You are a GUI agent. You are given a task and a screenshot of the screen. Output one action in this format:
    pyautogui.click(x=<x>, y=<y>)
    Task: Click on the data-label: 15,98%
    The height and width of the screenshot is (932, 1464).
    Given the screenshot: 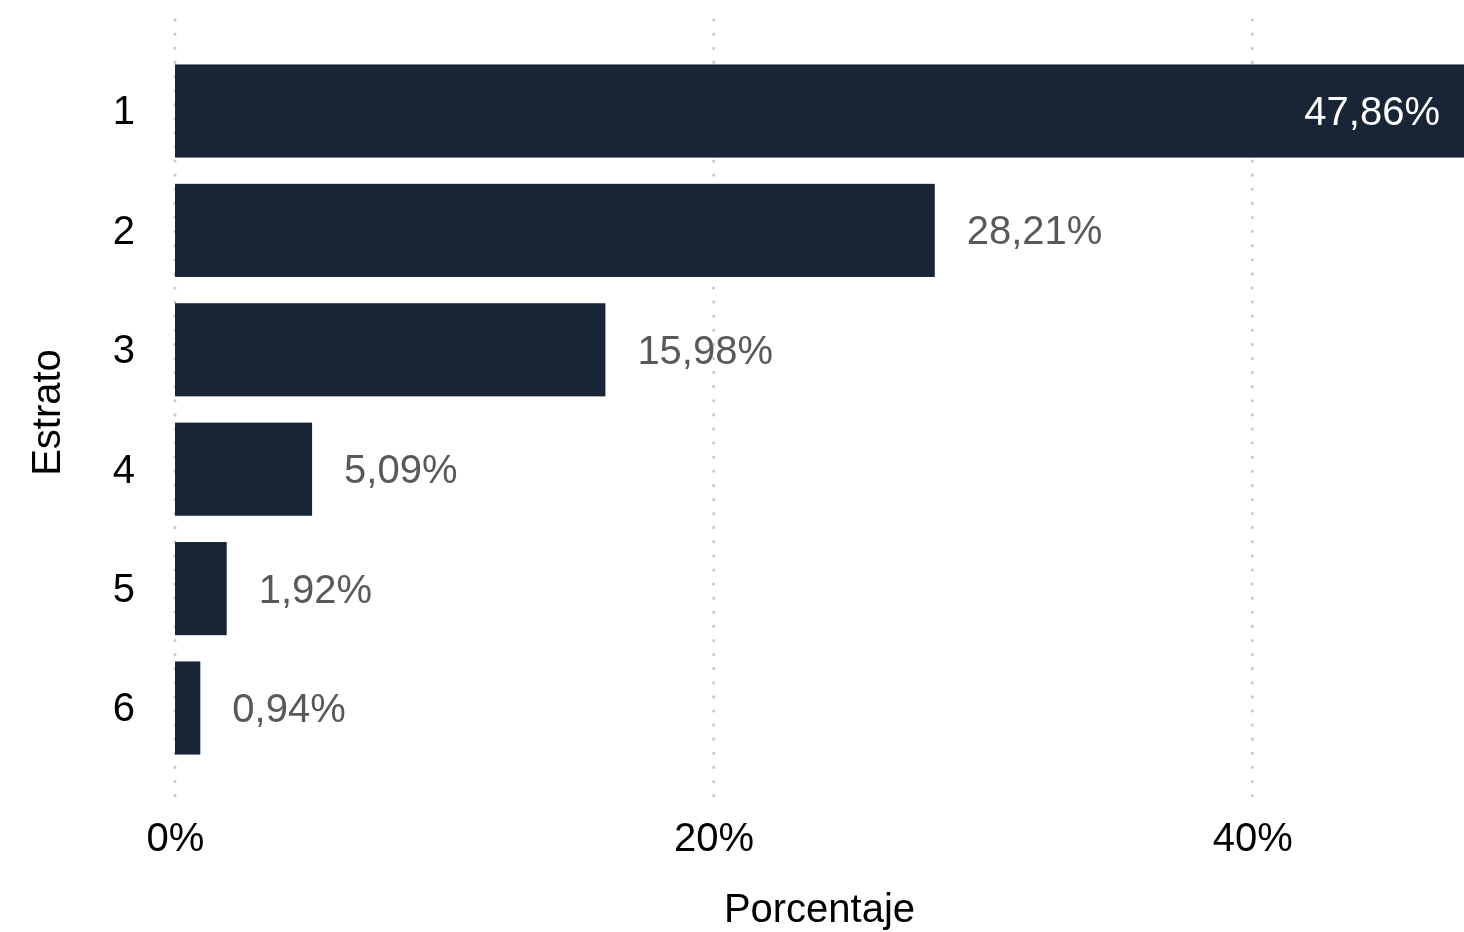 What is the action you would take?
    pyautogui.click(x=705, y=349)
    